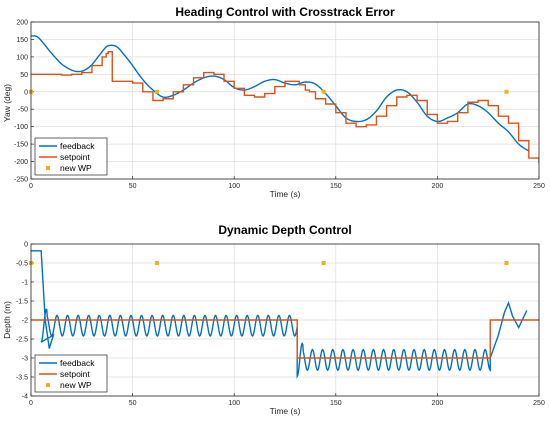 Image resolution: width=550 pixels, height=422 pixels. What do you see at coordinates (21, 180) in the screenshot?
I see `y-tick-label: -250` at bounding box center [21, 180].